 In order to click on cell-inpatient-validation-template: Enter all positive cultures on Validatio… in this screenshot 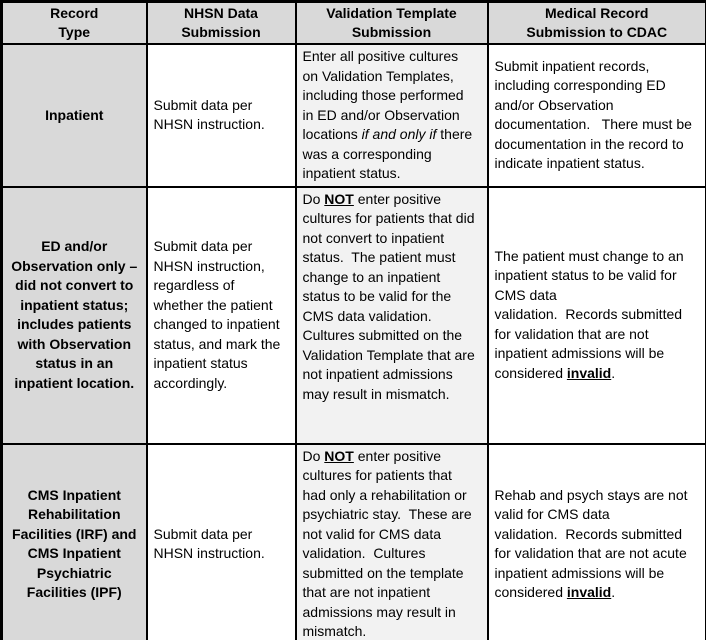, I will do `click(391, 115)`.